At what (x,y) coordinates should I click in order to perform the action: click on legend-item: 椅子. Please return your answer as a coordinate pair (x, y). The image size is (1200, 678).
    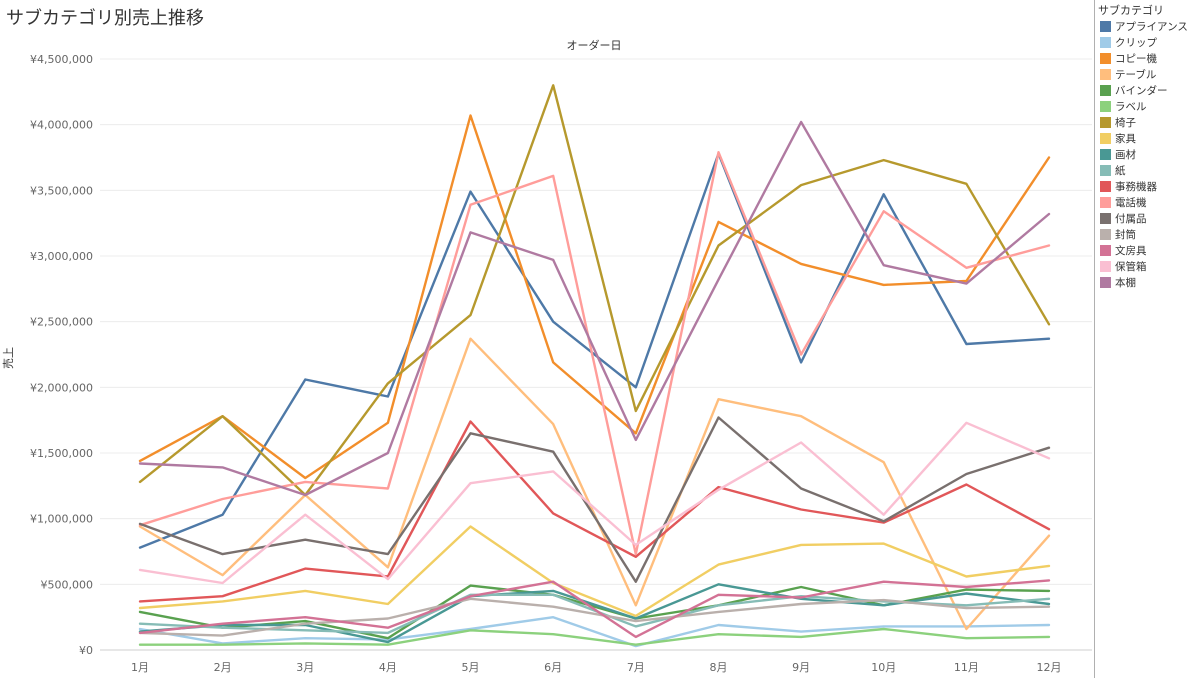
    Looking at the image, I should click on (1144, 122).